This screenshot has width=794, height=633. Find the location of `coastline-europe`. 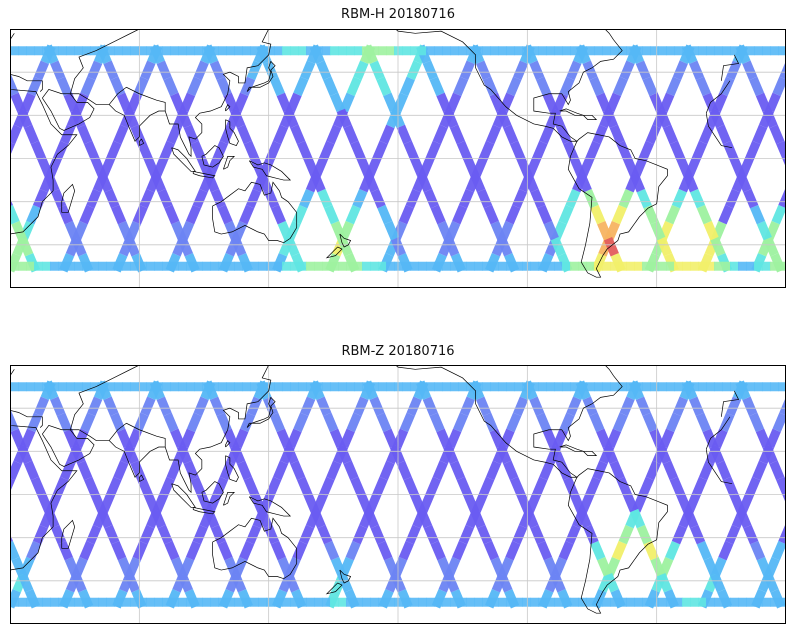

coastline-europe is located at coordinates (730, 403).